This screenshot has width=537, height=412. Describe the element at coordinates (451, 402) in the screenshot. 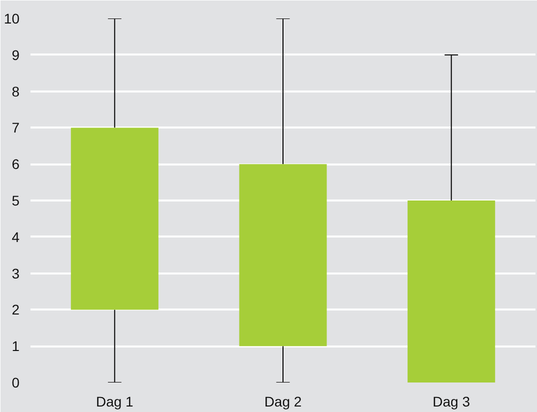

I see `x-tick-label: Dag 3` at that location.